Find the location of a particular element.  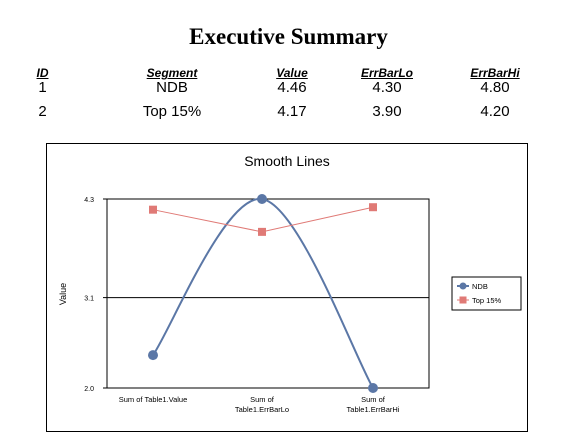

report-title: Executive Summary is located at coordinates (288, 36).